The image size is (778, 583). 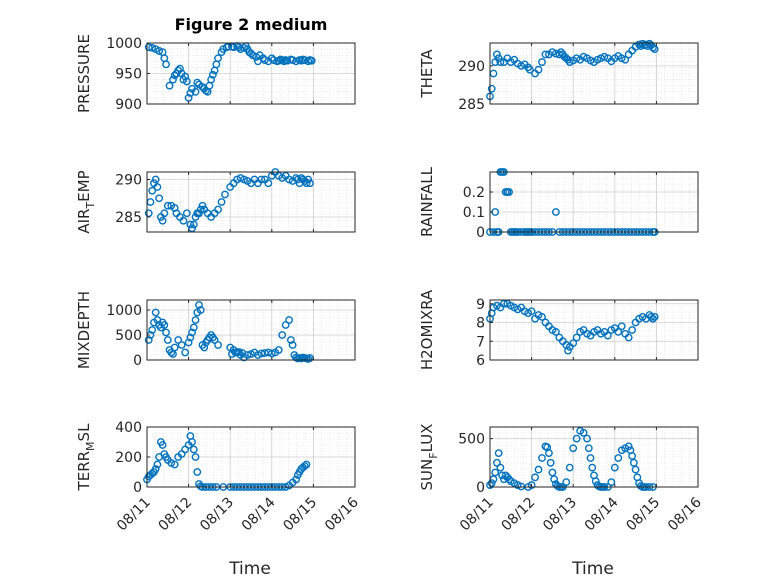 I want to click on subplot-5: 0 500 1000 MIXDEPTH, so click(x=215, y=330).